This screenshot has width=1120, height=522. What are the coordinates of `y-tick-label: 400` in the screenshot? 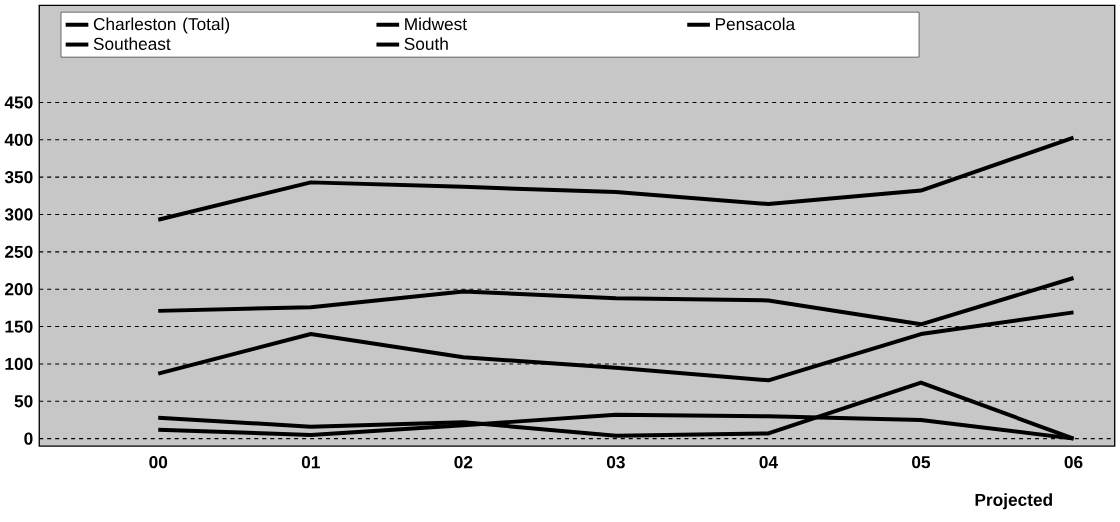 It's located at (18, 140).